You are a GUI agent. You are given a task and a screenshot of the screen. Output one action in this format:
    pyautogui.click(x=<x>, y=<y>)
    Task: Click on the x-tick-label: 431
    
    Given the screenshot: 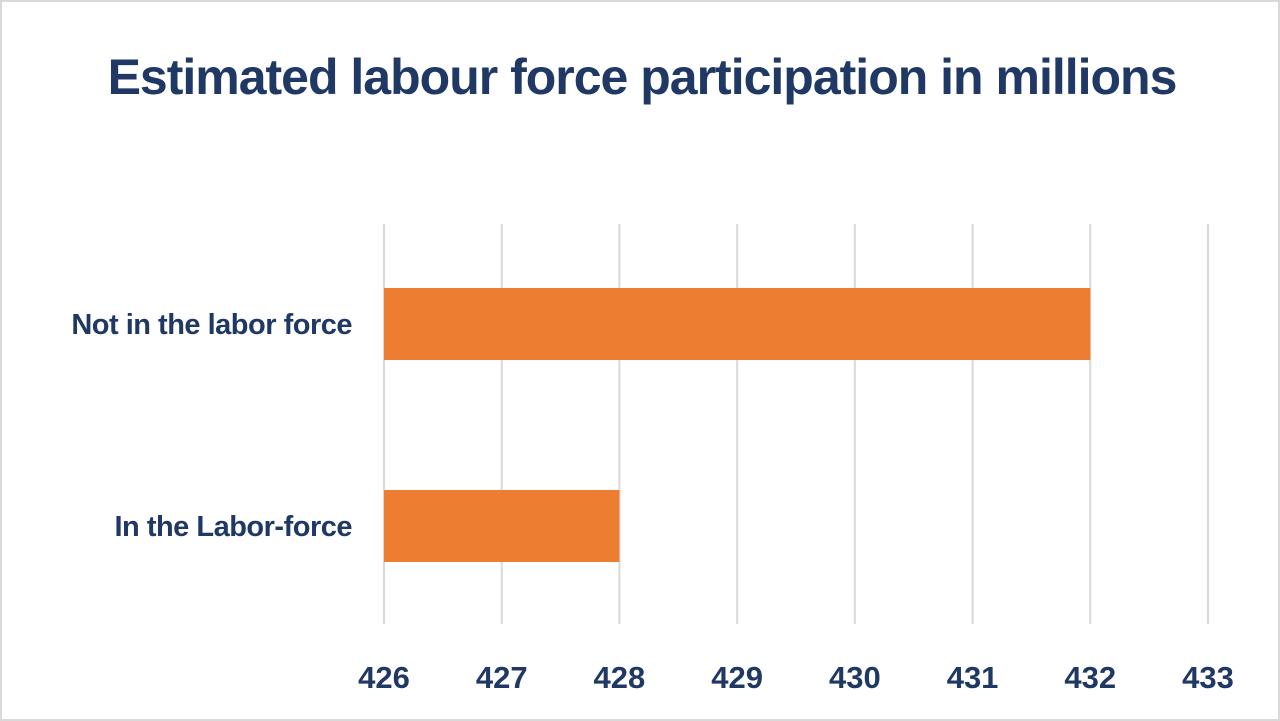 What is the action you would take?
    pyautogui.click(x=973, y=677)
    